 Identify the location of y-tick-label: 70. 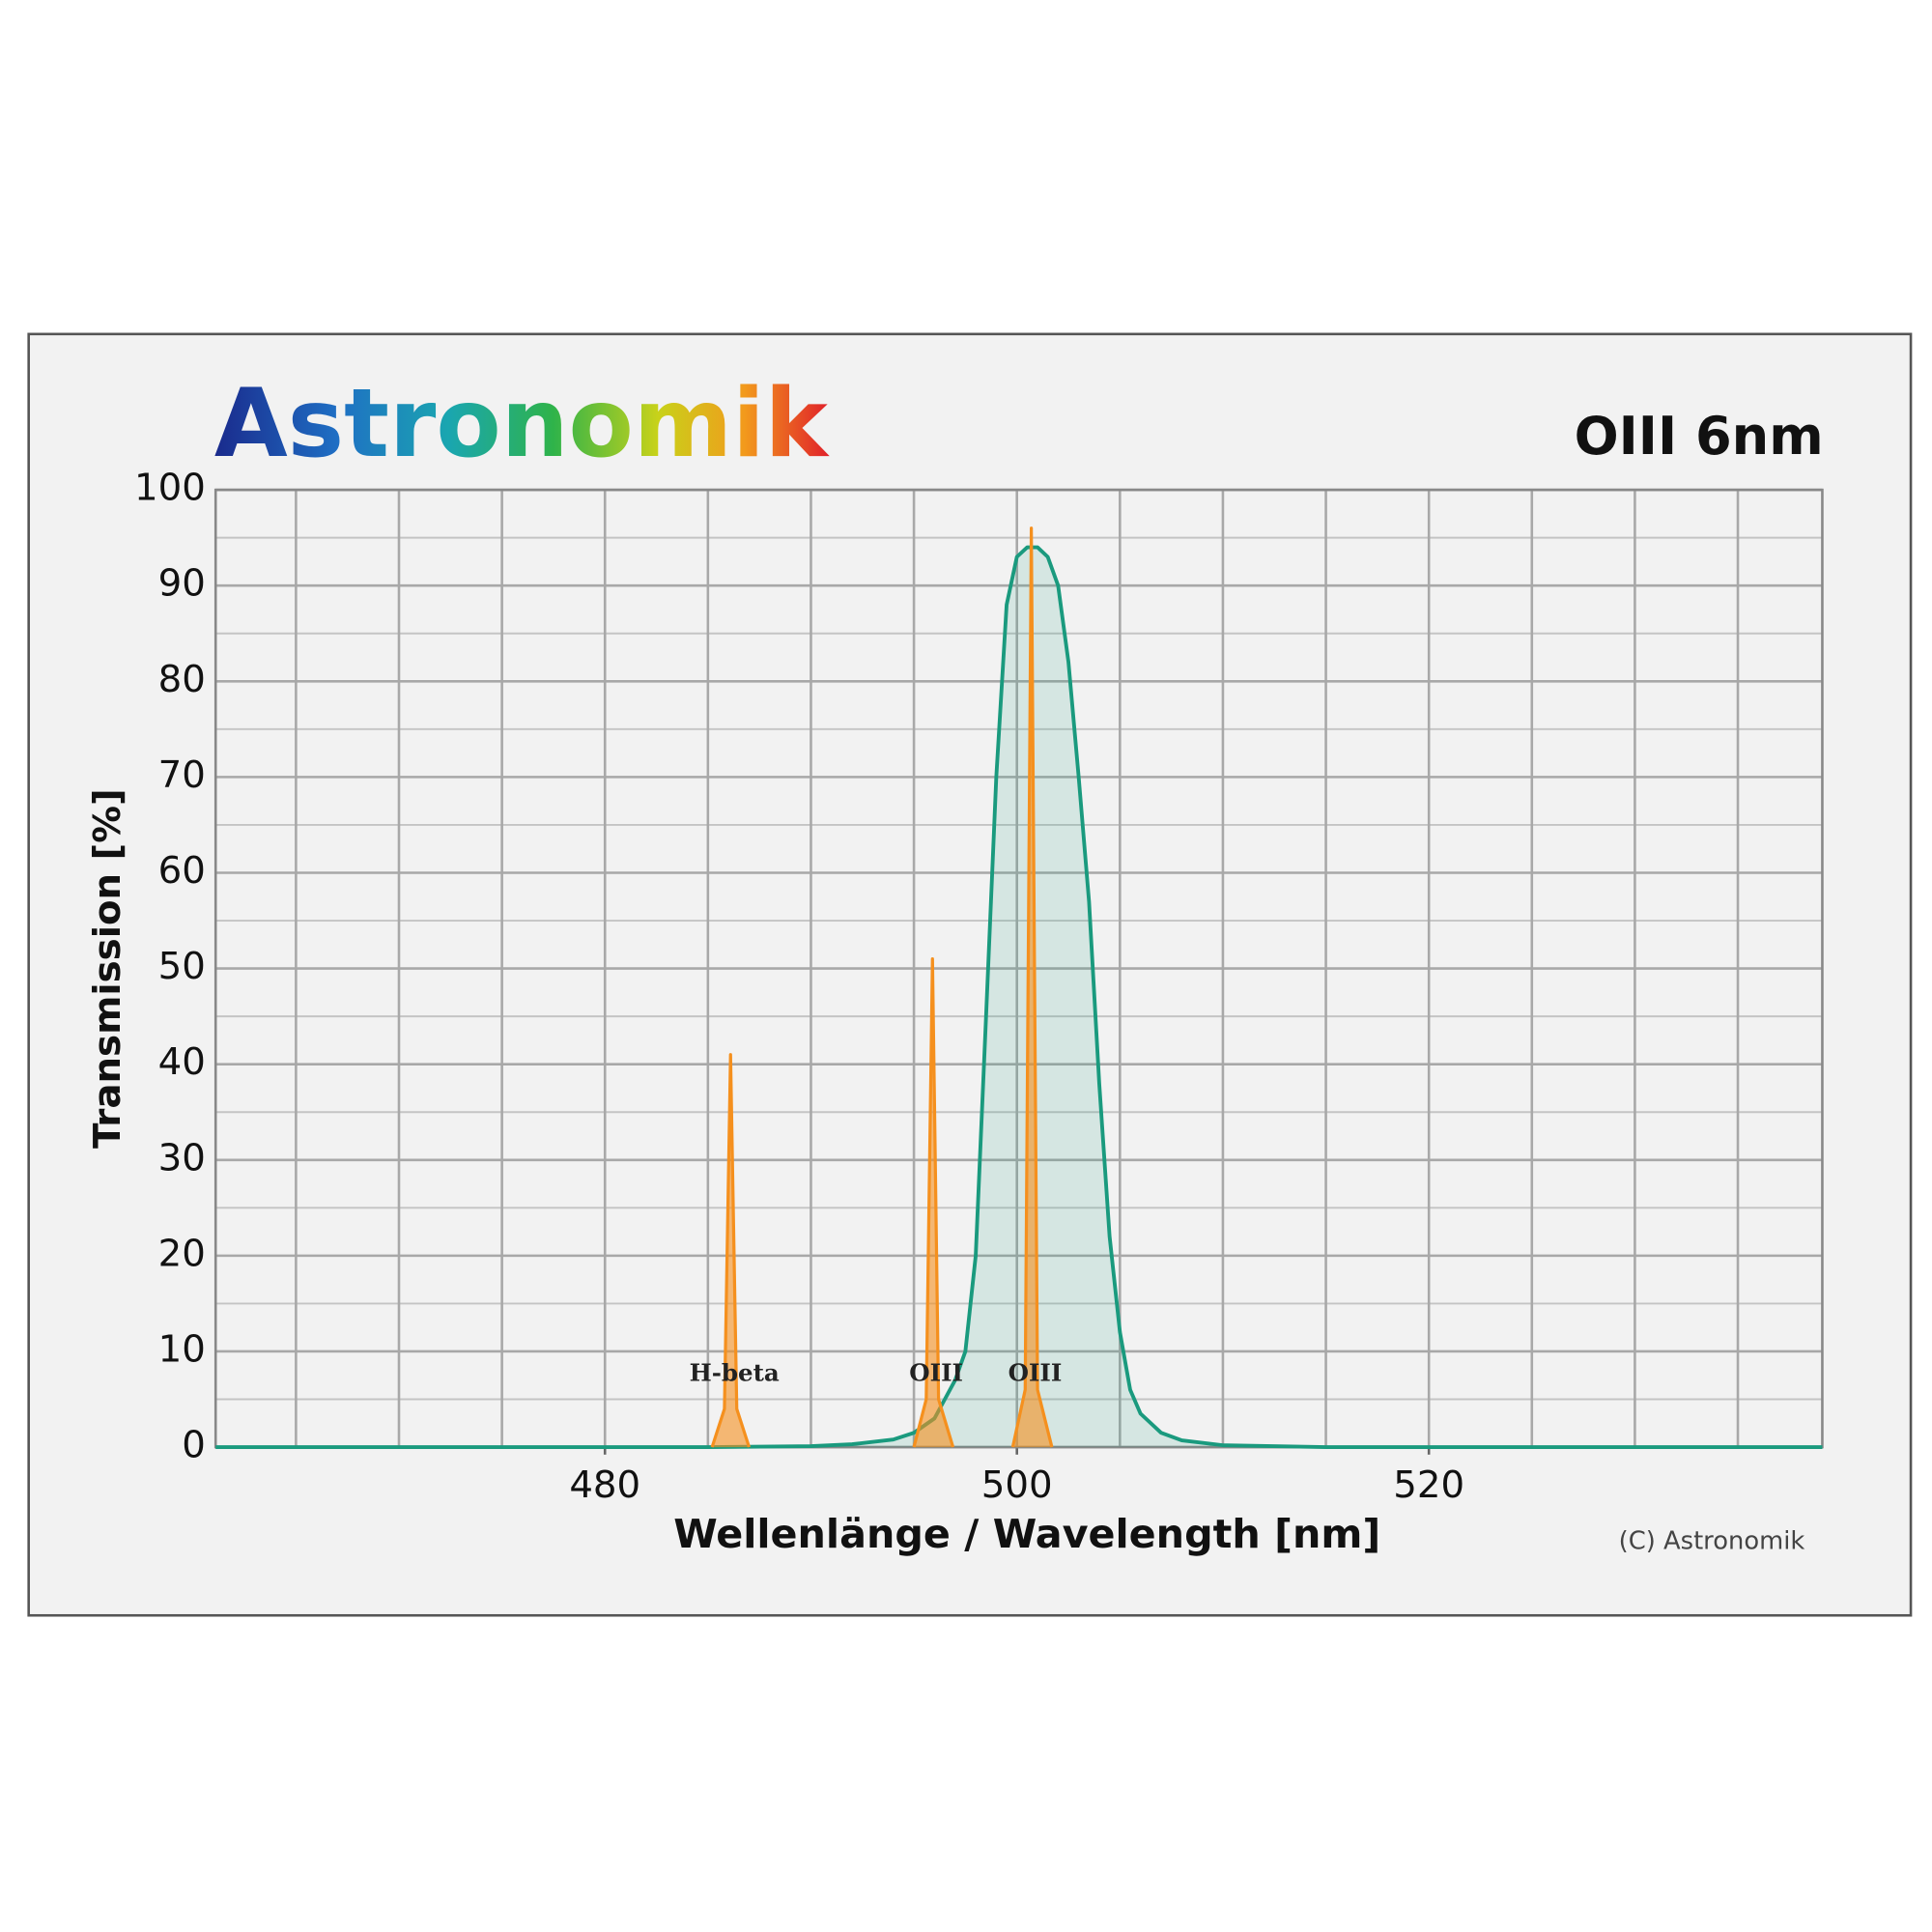
(182, 775).